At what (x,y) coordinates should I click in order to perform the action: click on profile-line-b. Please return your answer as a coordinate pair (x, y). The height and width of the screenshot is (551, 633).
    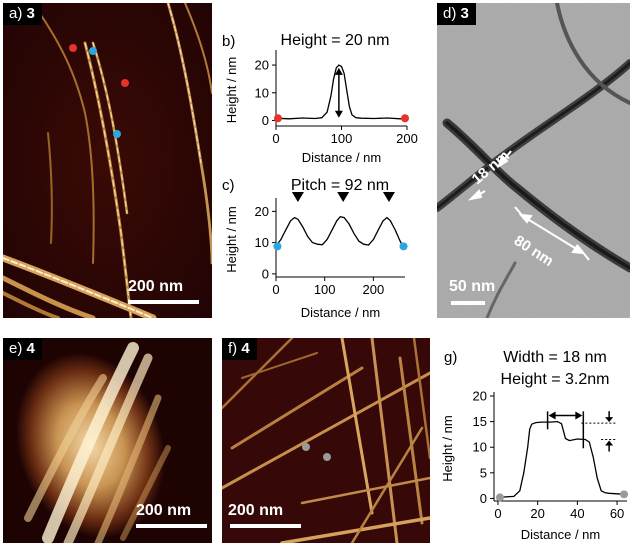
    Looking at the image, I should click on (341, 92).